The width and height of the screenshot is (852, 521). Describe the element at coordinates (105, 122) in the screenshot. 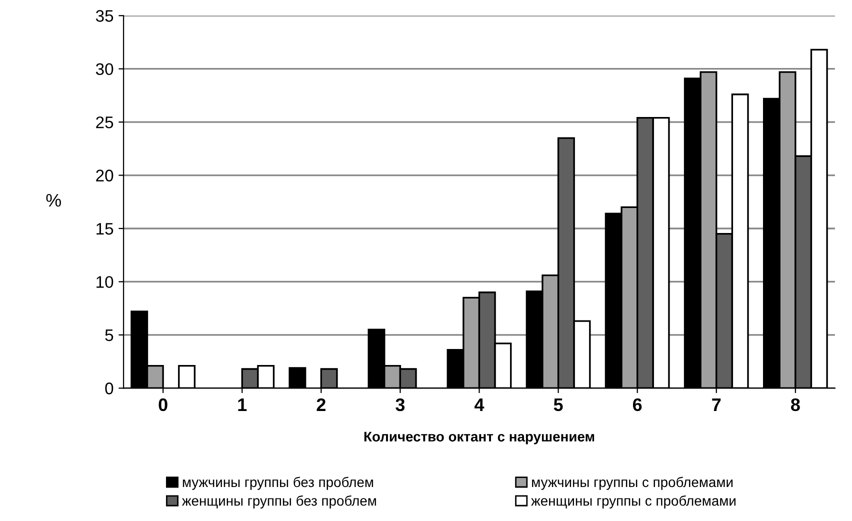

I see `y-tick-label: 25` at that location.